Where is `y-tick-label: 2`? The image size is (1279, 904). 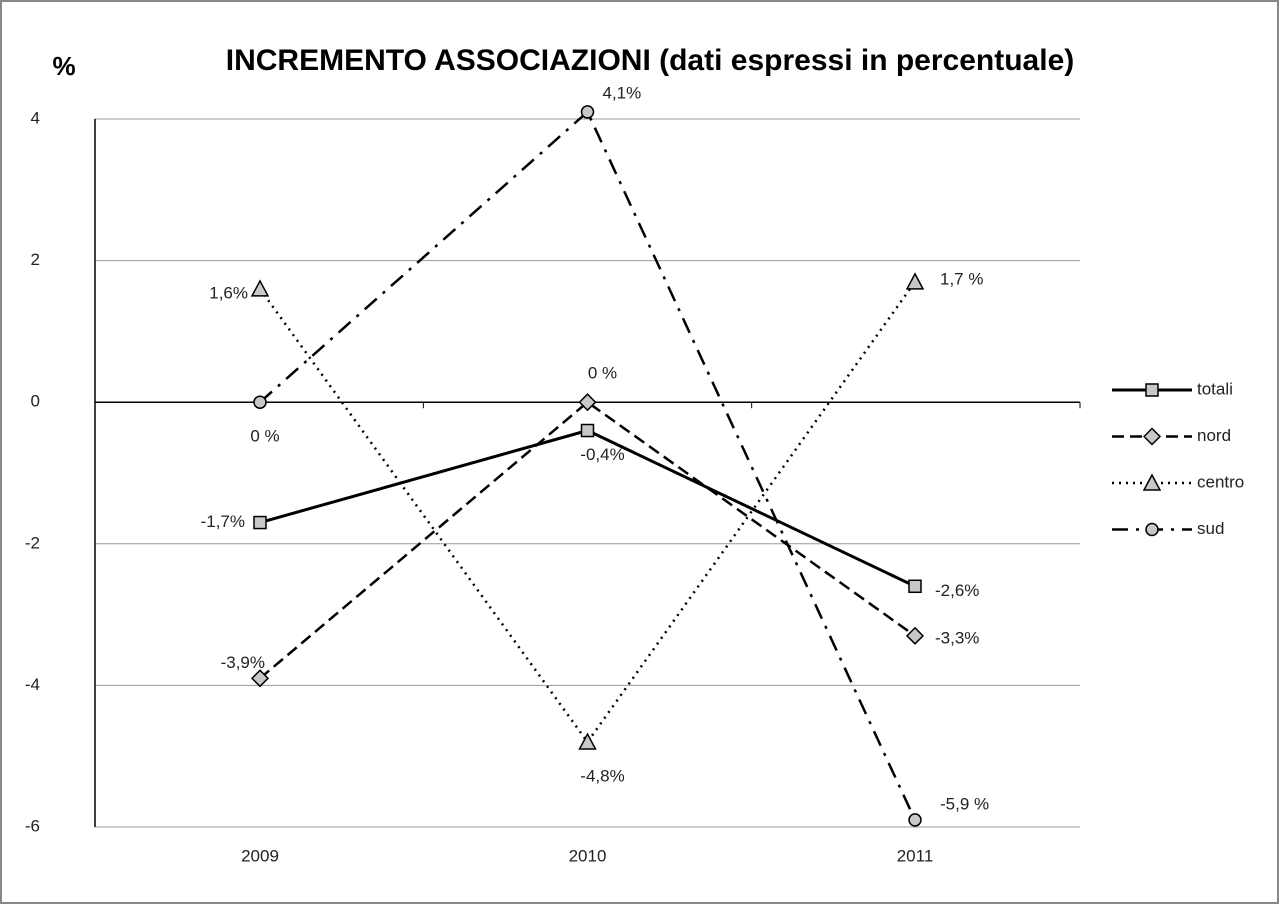
y-tick-label: 2 is located at coordinates (35, 259).